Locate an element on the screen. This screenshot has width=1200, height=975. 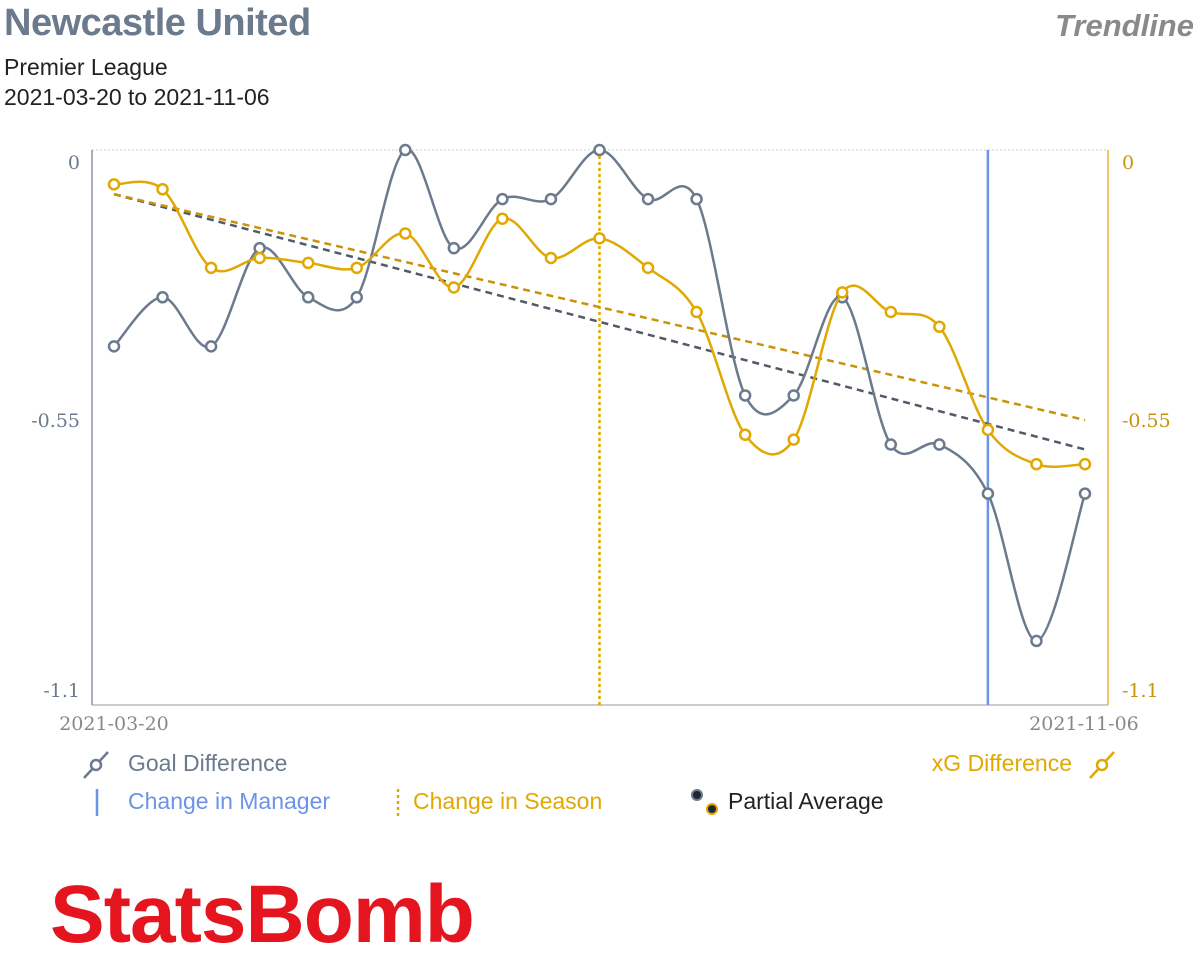
page-title: Newcastle United is located at coordinates (157, 23).